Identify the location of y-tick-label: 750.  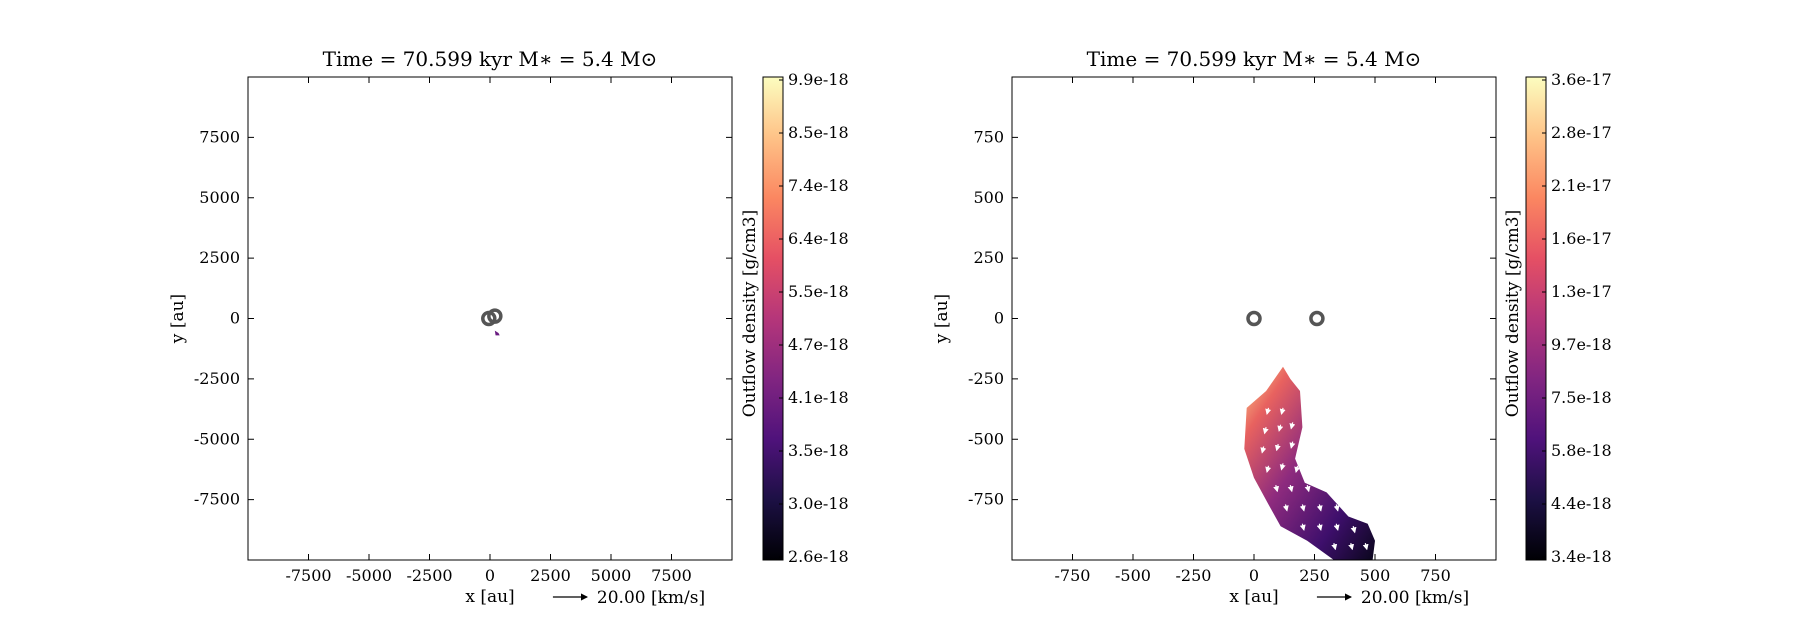
(988, 136).